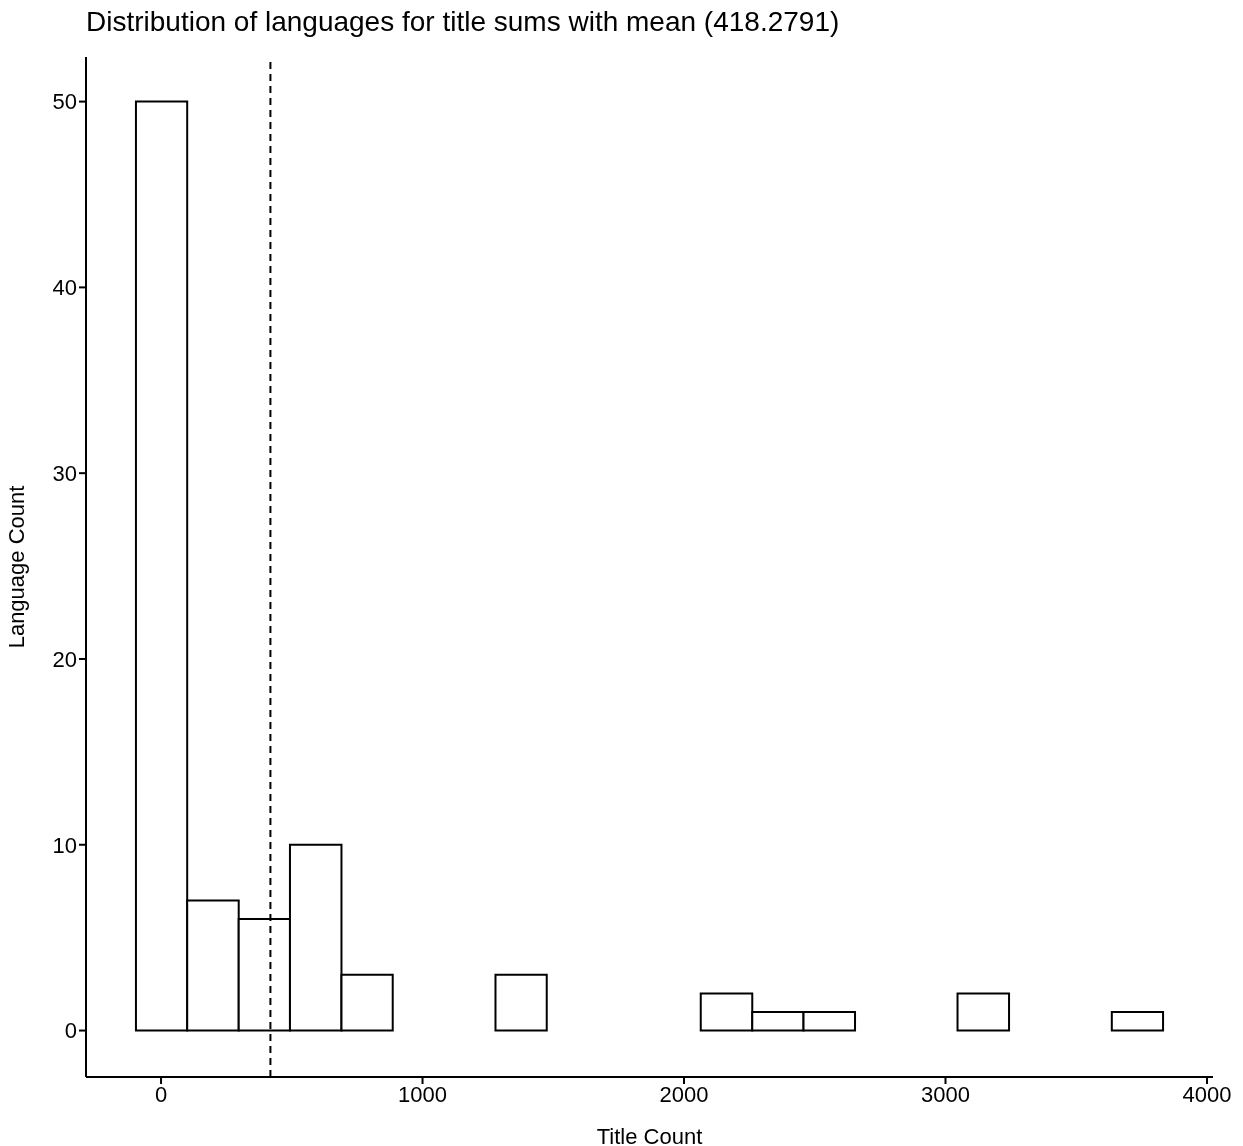 This screenshot has width=1243, height=1146. What do you see at coordinates (161, 1094) in the screenshot?
I see `x-tick-label: 0` at bounding box center [161, 1094].